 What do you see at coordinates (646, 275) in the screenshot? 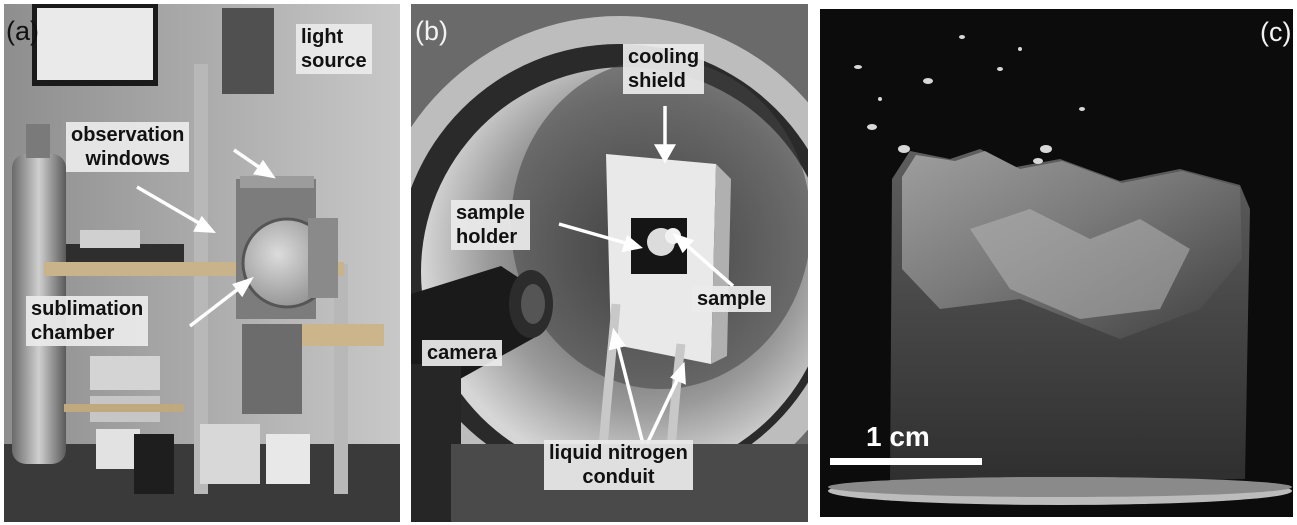
I see `panel-b-arrows` at bounding box center [646, 275].